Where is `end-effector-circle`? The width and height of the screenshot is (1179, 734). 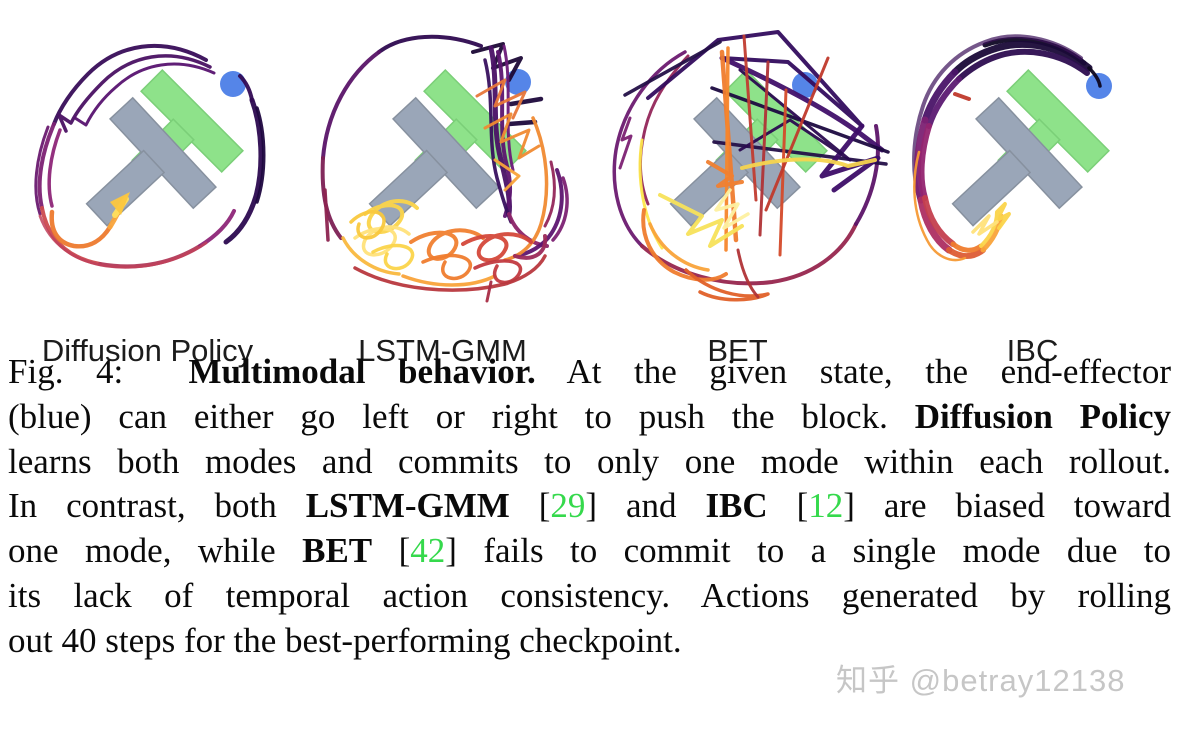
end-effector-circle is located at coordinates (233, 84).